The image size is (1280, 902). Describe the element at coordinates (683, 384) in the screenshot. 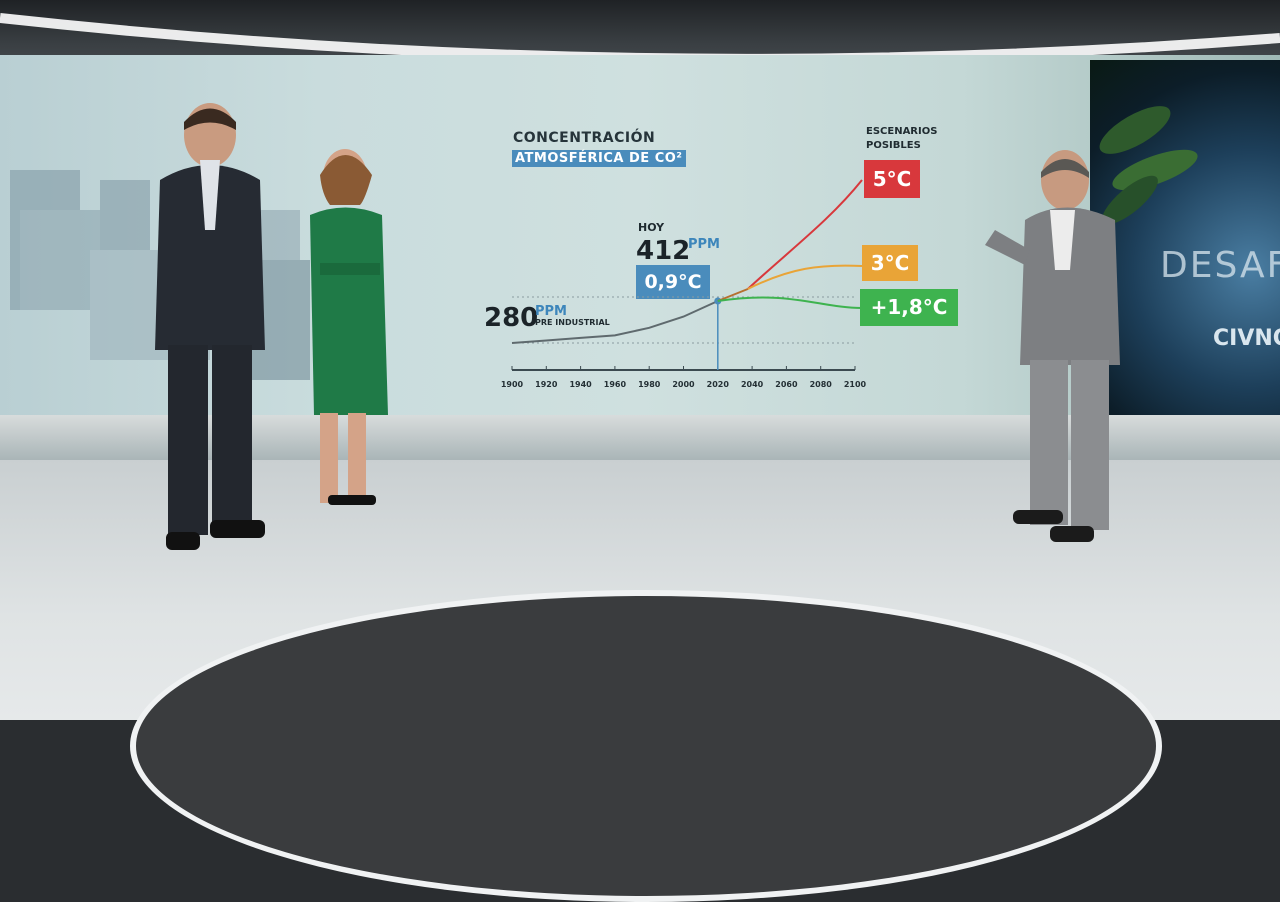

I see `x-tick-label: 2000` at that location.